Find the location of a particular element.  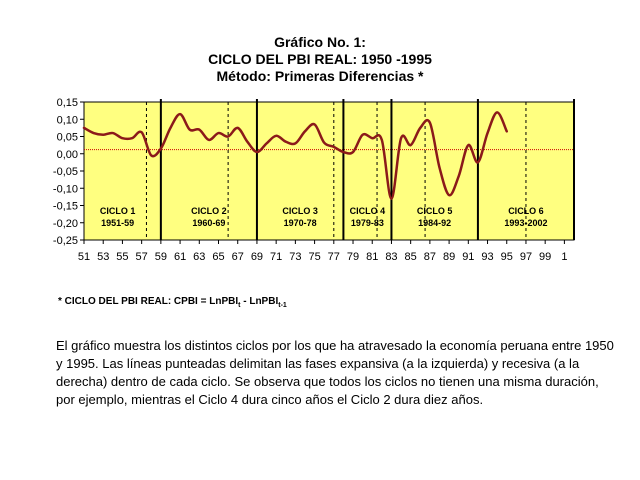

x-tick-label: 77 is located at coordinates (334, 257).